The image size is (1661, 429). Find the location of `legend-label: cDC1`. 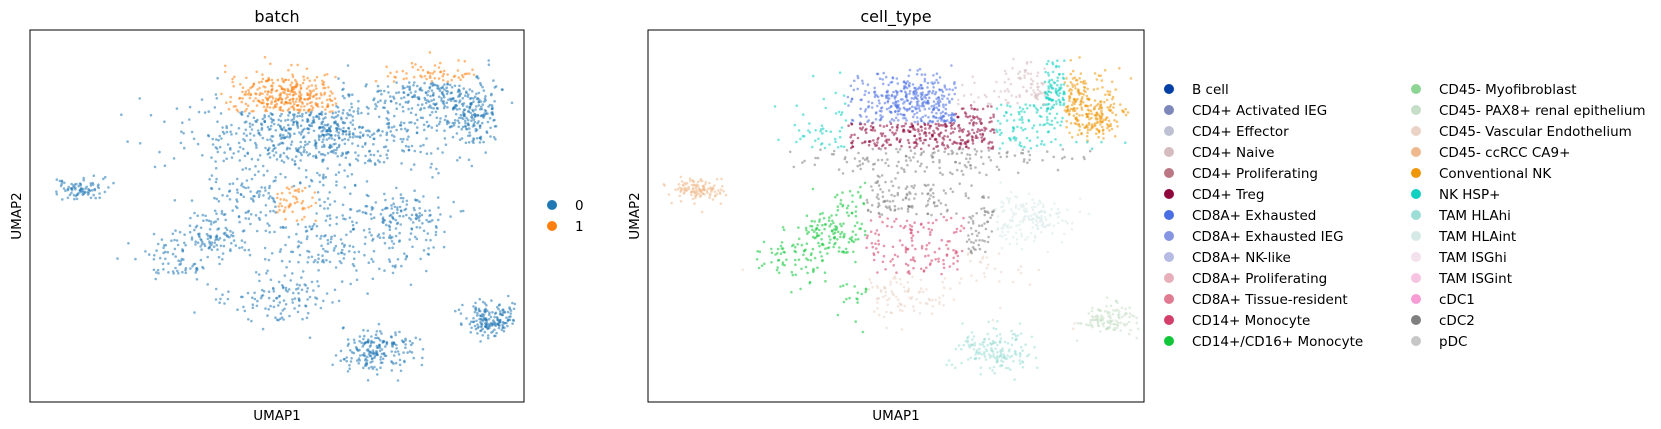

legend-label: cDC1 is located at coordinates (1457, 300).